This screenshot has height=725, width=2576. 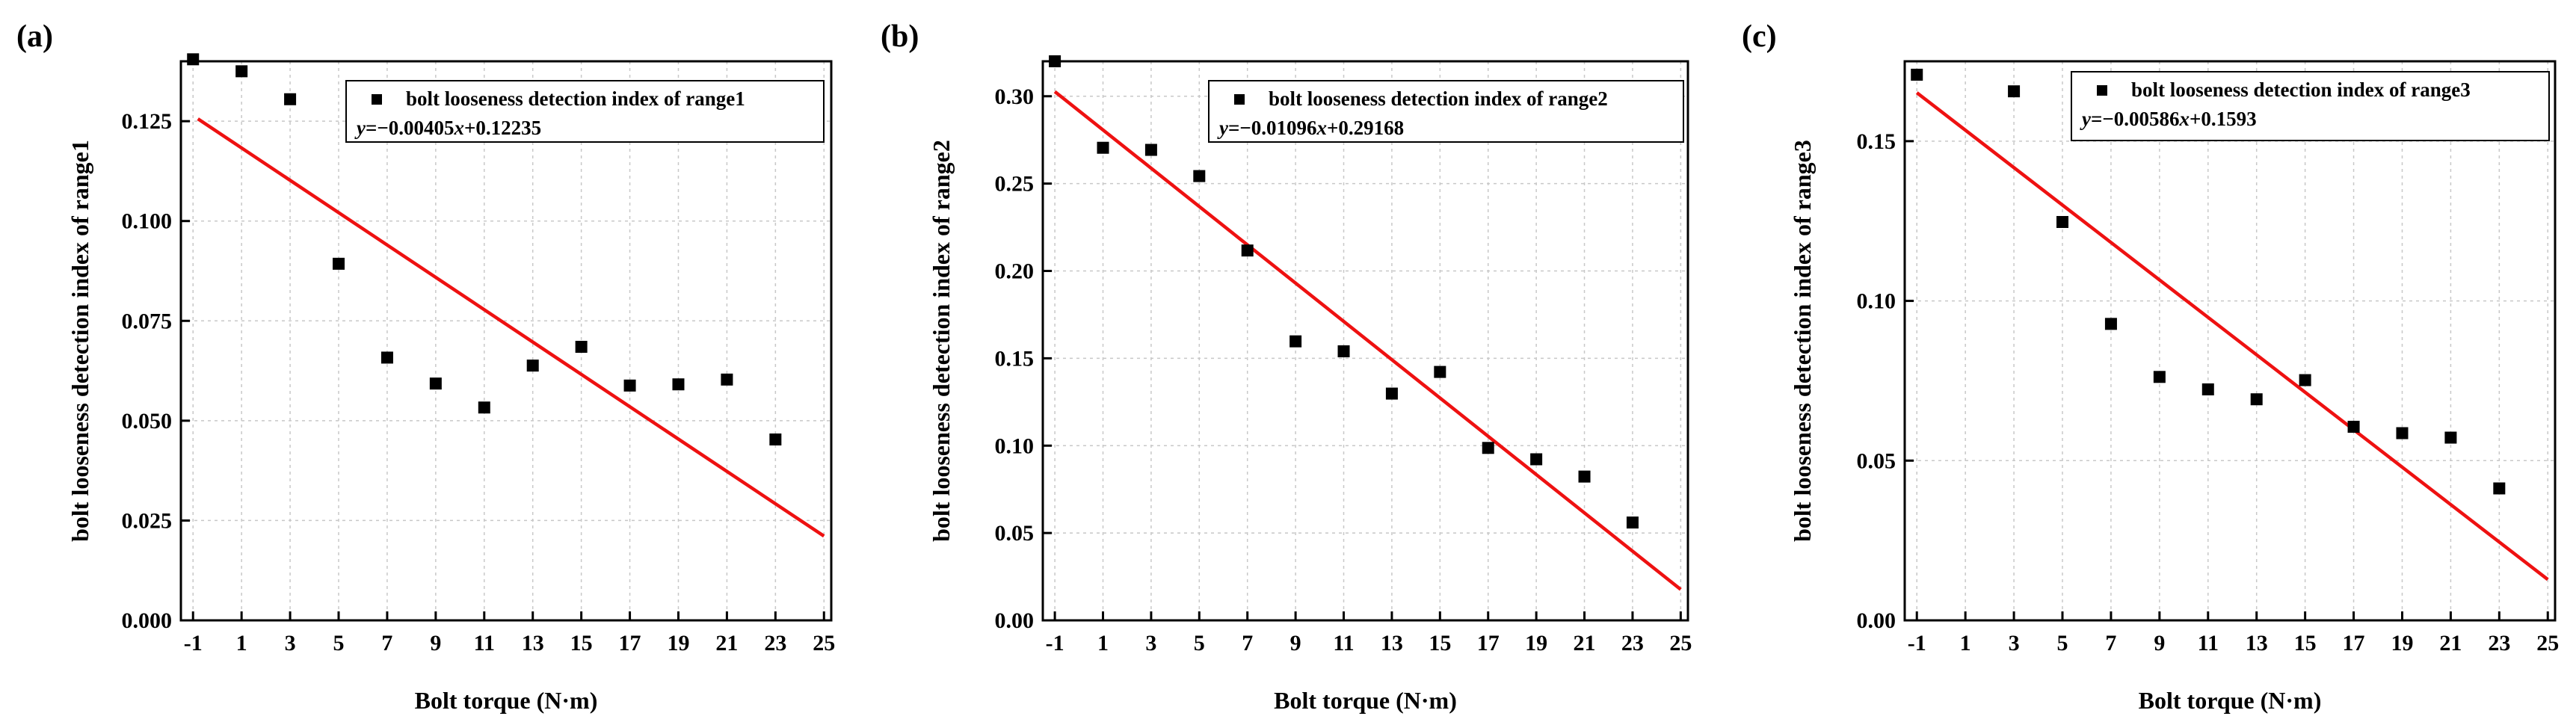 I want to click on fit-equation-eq-tail: +0.29168, so click(x=1365, y=128).